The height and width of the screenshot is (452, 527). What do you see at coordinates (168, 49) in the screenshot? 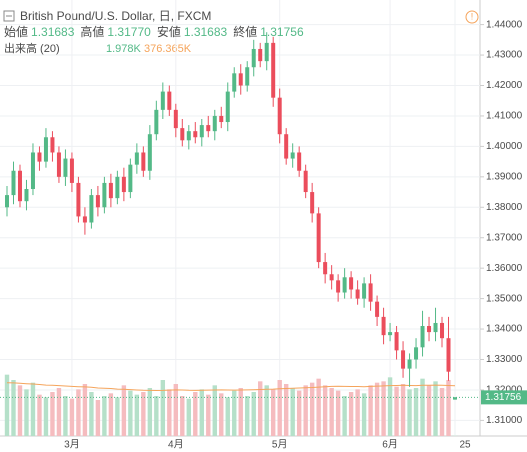
I see `volume-ma-label: 376.365K` at bounding box center [168, 49].